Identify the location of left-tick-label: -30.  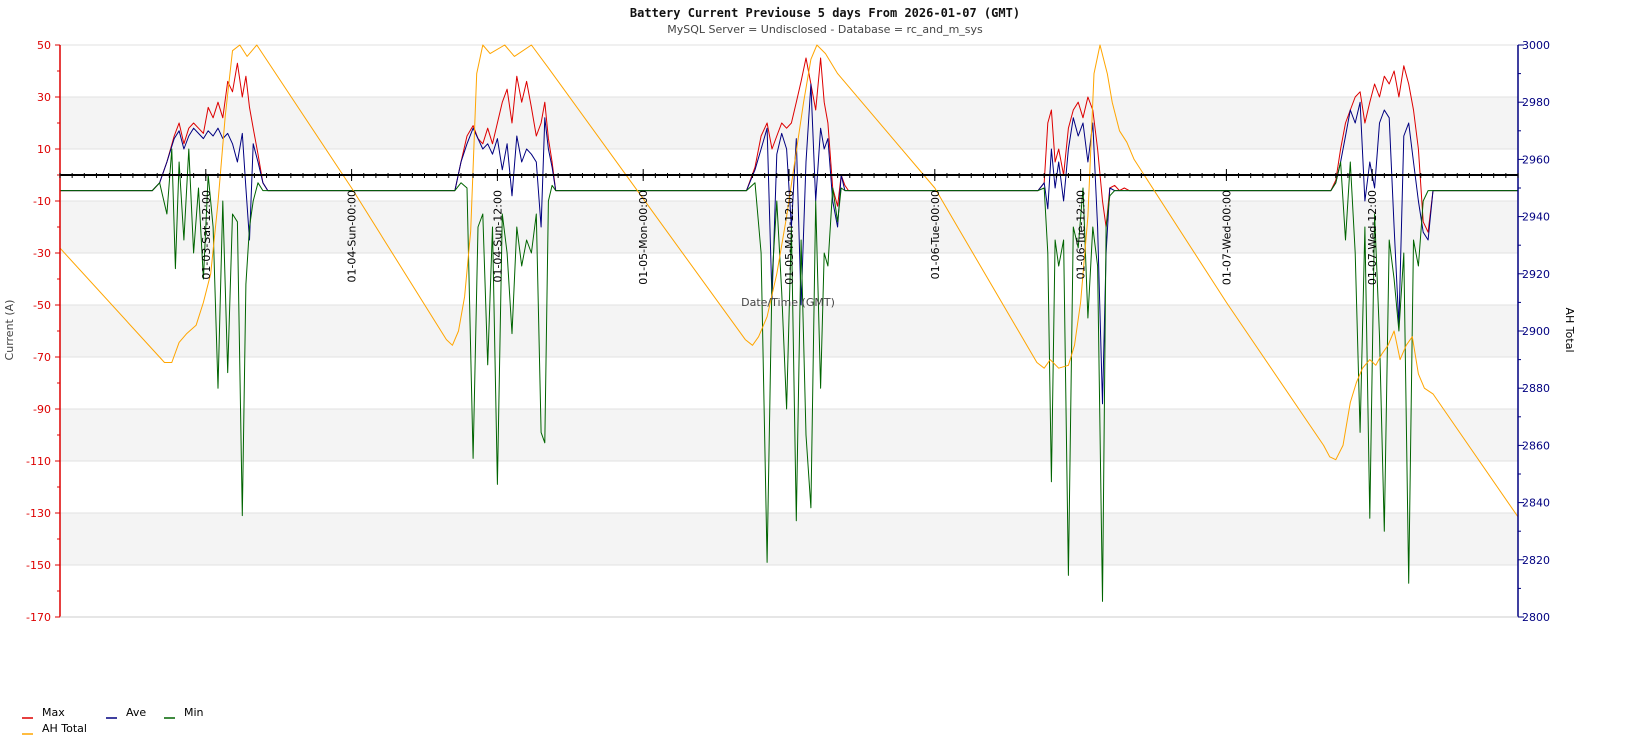
(42, 253).